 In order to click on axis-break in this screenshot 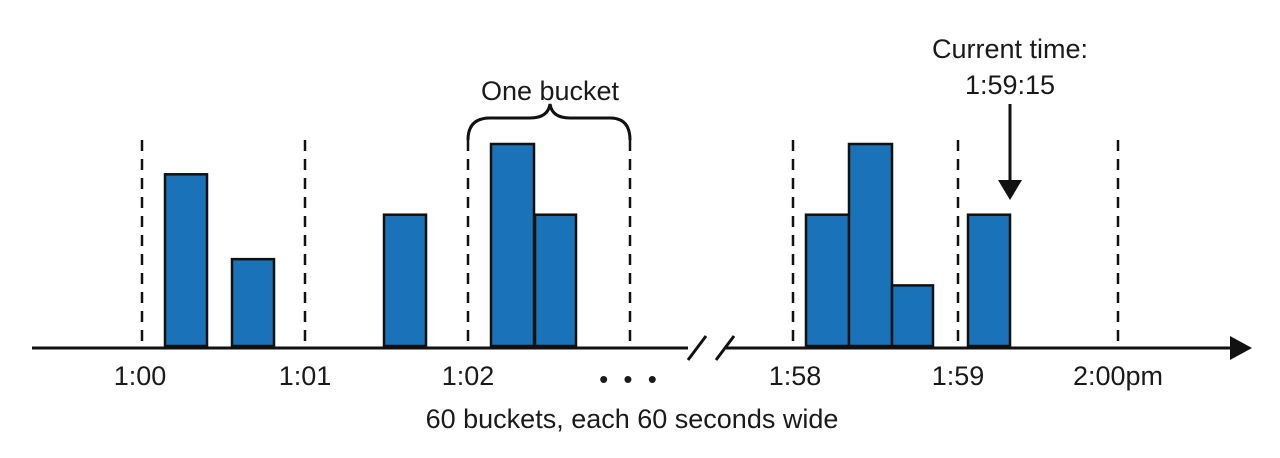, I will do `click(711, 348)`.